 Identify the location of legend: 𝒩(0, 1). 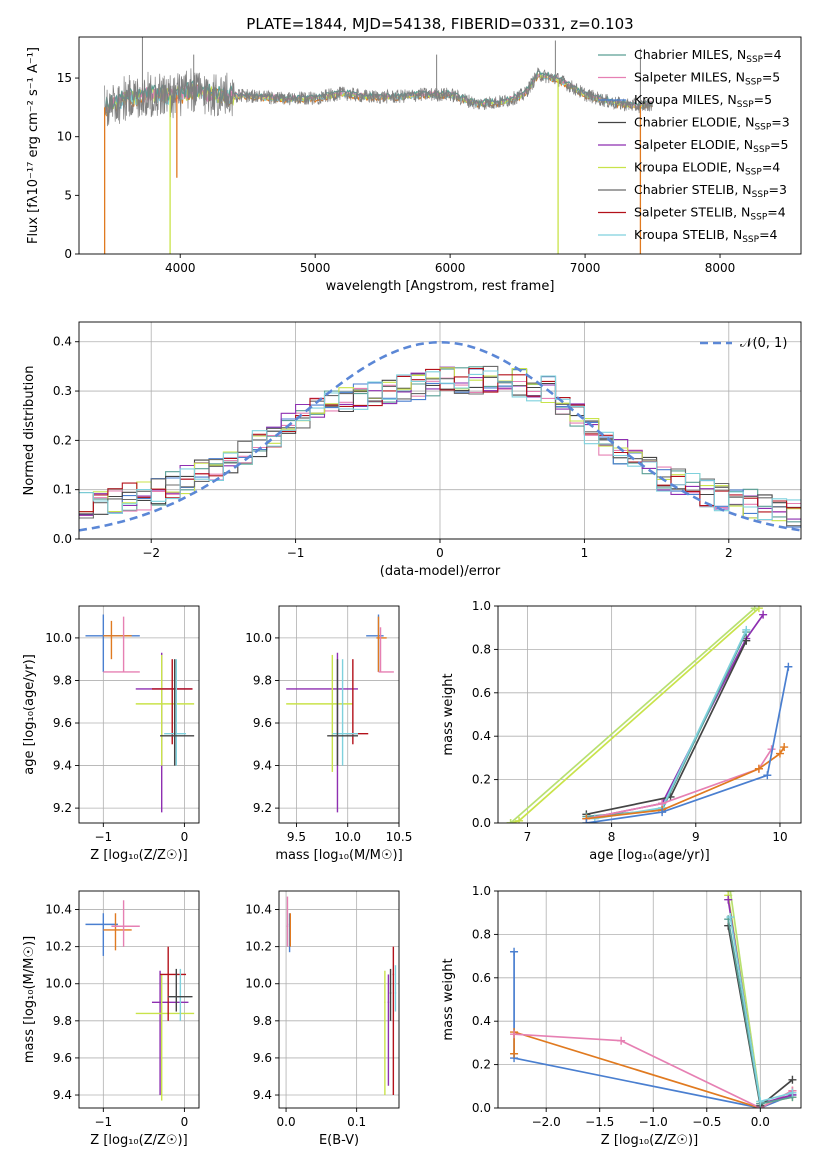
(743, 343).